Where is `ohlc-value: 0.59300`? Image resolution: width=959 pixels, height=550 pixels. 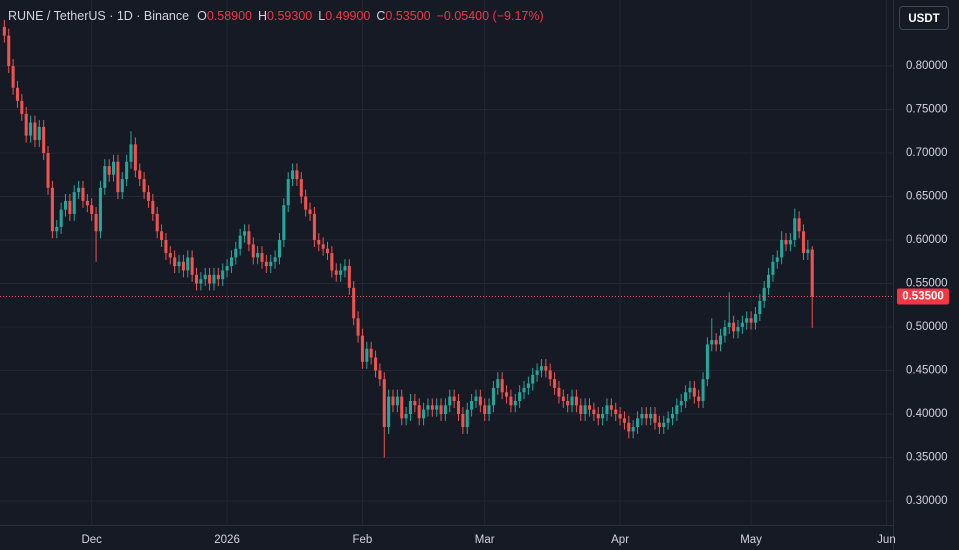 ohlc-value: 0.59300 is located at coordinates (290, 16).